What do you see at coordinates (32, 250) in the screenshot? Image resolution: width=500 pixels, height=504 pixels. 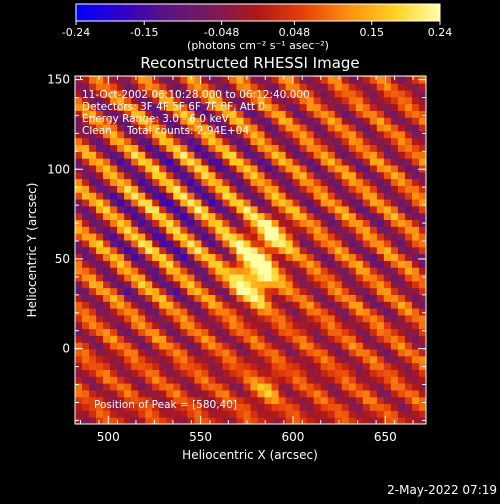 I see `y-axis-label: Heliocentric Y (arcsec)` at bounding box center [32, 250].